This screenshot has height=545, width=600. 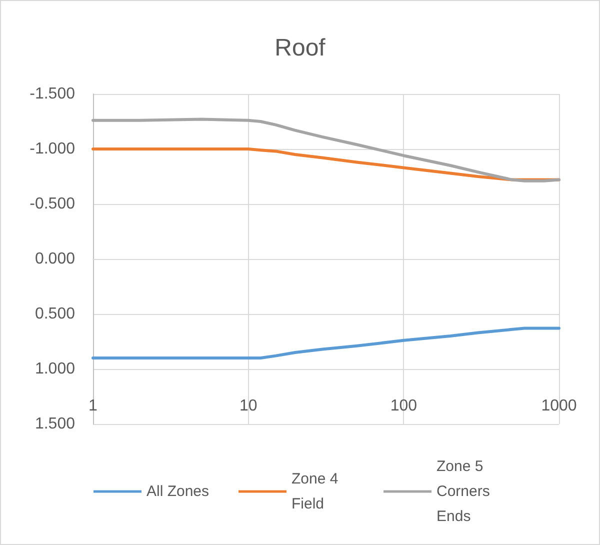 What do you see at coordinates (53, 94) in the screenshot?
I see `y-tick-label: -1.500` at bounding box center [53, 94].